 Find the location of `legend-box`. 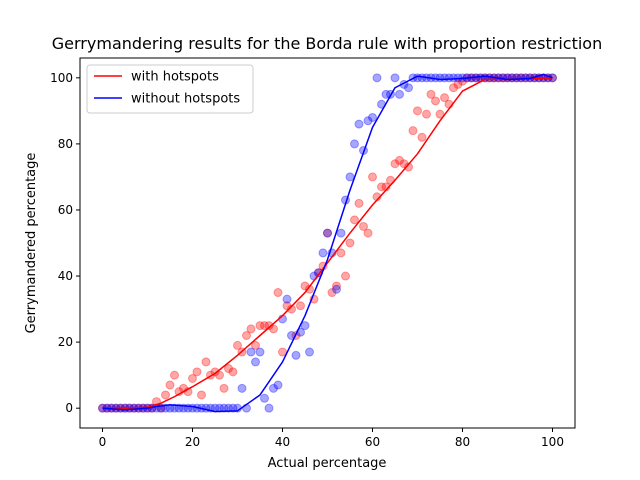

legend-box is located at coordinates (170, 89).